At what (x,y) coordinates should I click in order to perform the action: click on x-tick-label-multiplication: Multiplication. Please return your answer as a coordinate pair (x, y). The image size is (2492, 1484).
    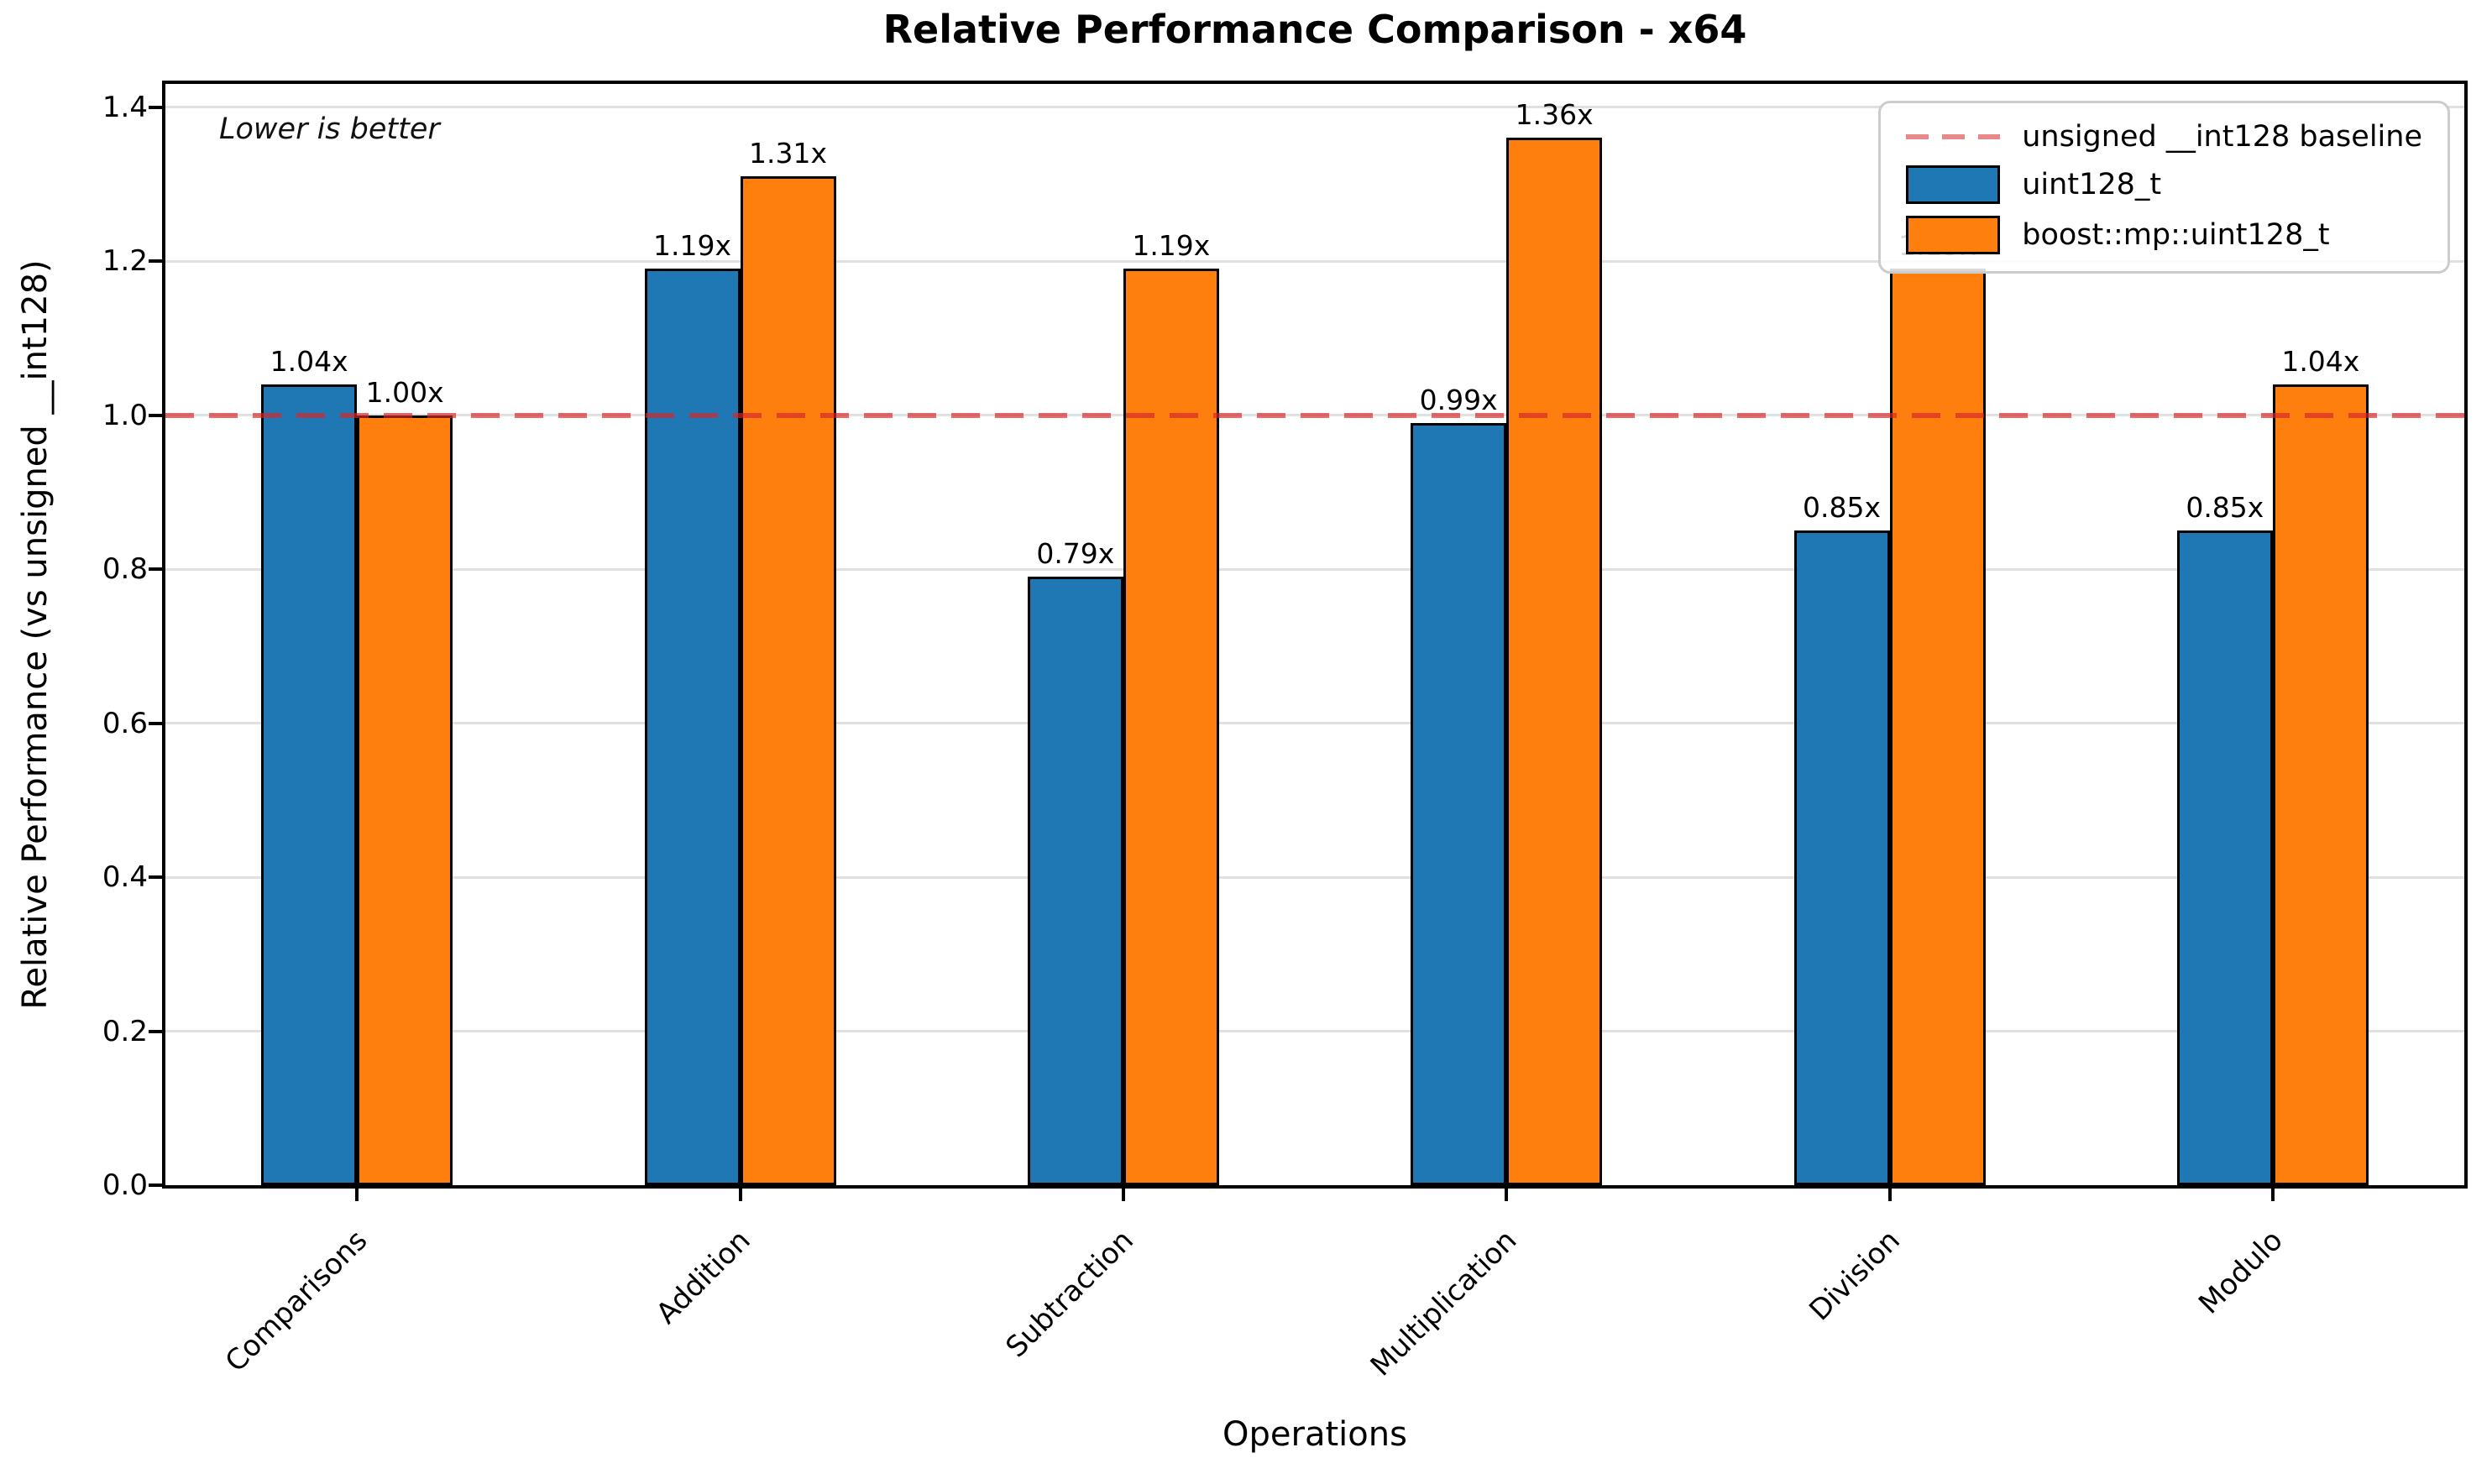
    Looking at the image, I should click on (1444, 1303).